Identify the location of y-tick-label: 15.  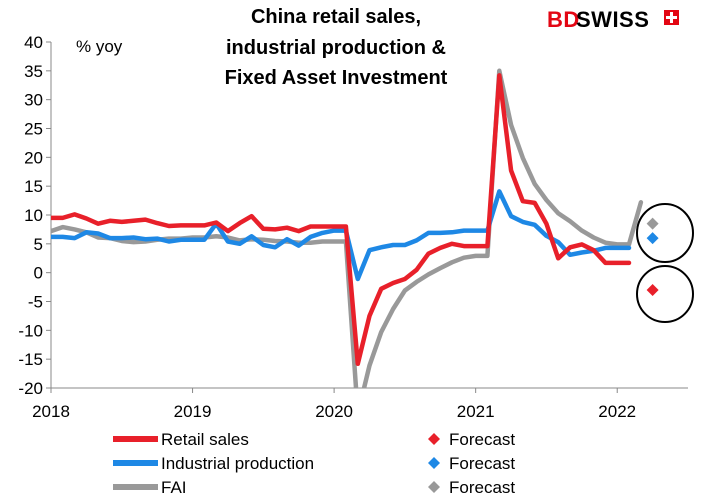
(33, 186).